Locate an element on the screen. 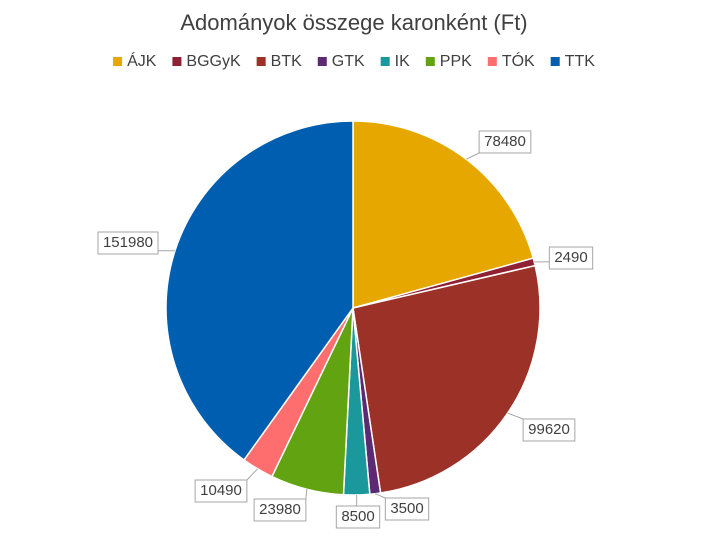 The height and width of the screenshot is (537, 709). legend-label: TÓK is located at coordinates (518, 60).